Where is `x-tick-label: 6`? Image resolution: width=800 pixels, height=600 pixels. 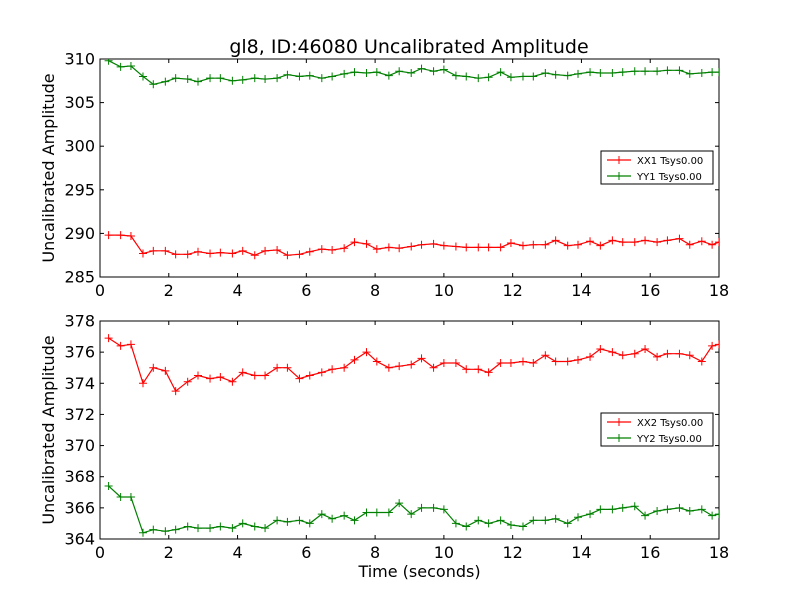
x-tick-label: 6 is located at coordinates (306, 552).